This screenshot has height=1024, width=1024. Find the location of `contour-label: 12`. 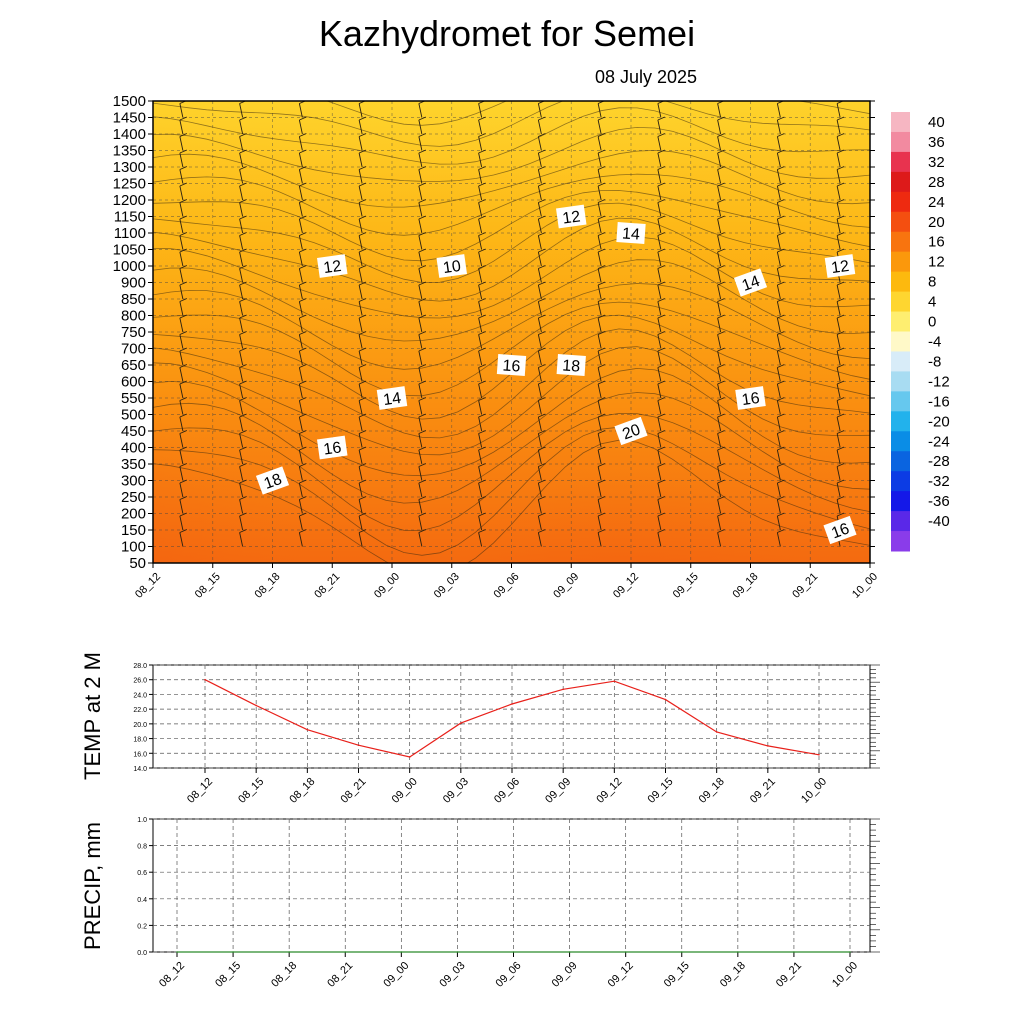

contour-label: 12 is located at coordinates (840, 266).